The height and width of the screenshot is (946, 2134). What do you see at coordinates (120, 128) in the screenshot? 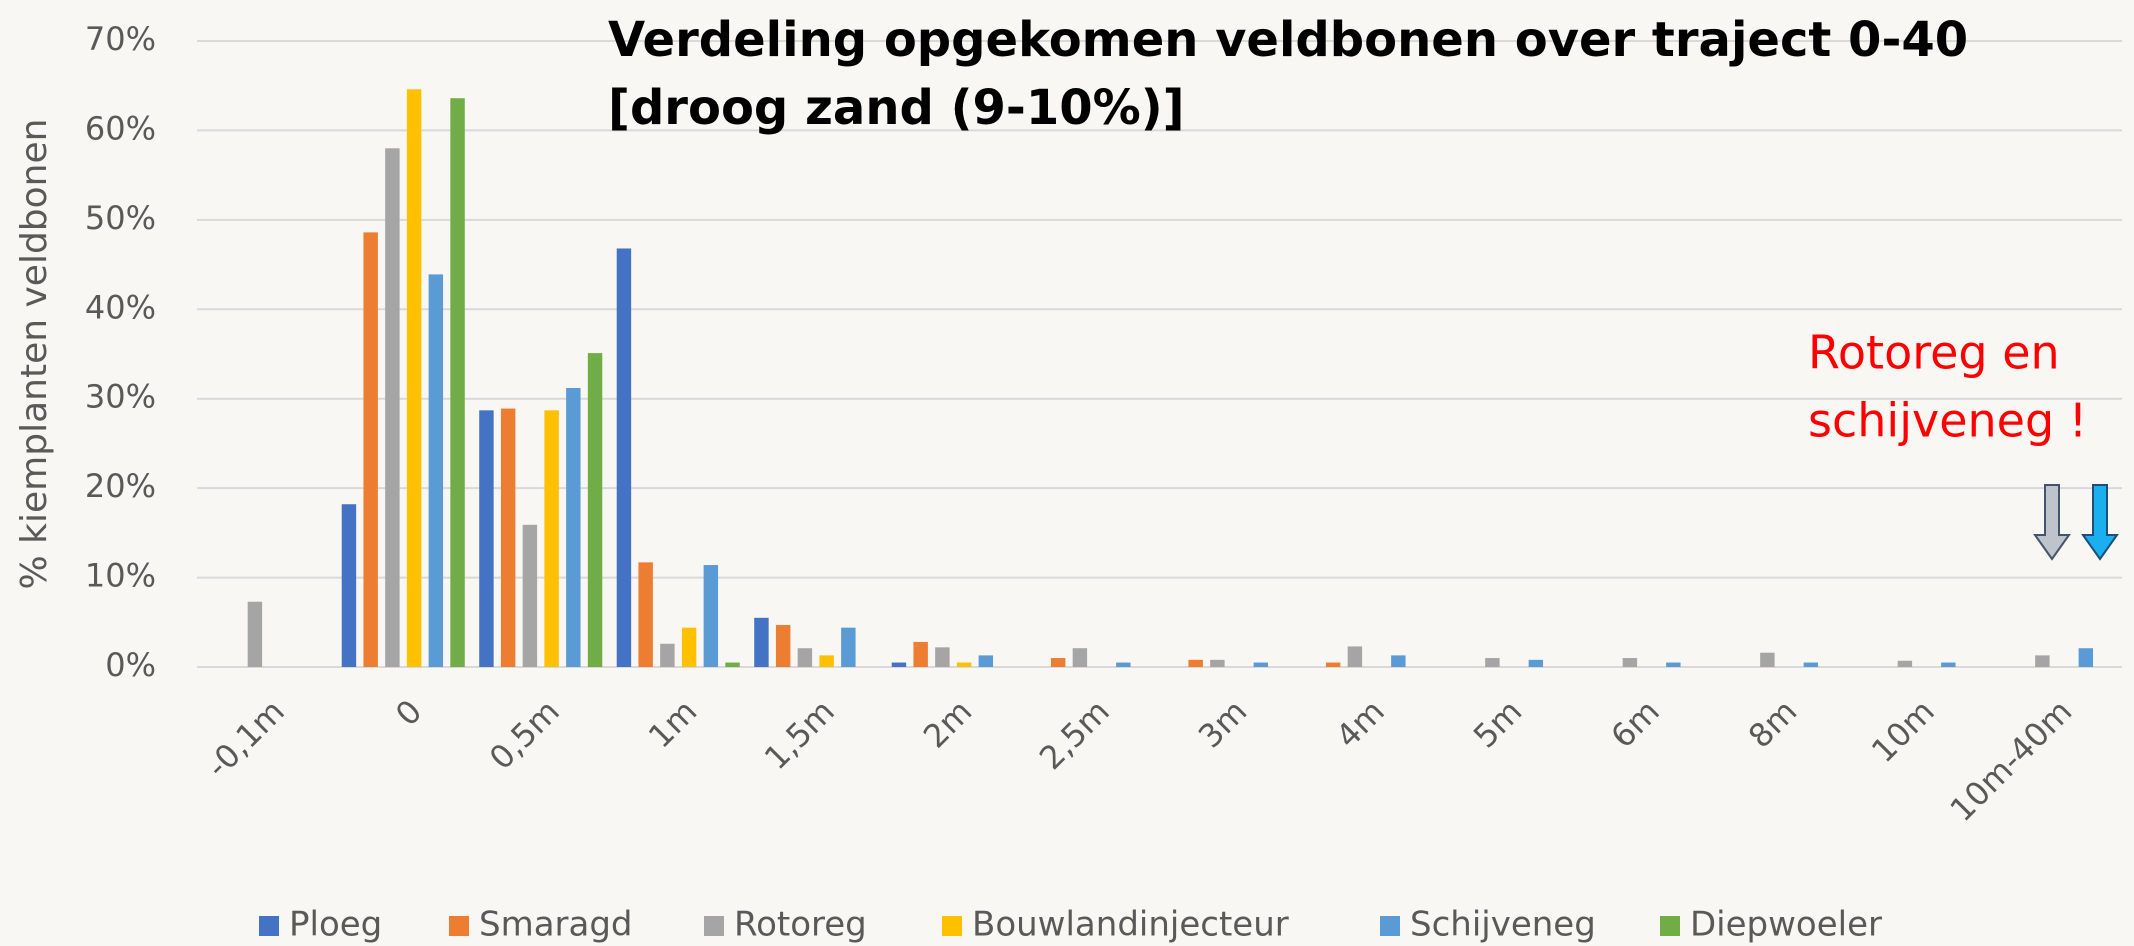
I see `y-tick-label: 60%` at bounding box center [120, 128].